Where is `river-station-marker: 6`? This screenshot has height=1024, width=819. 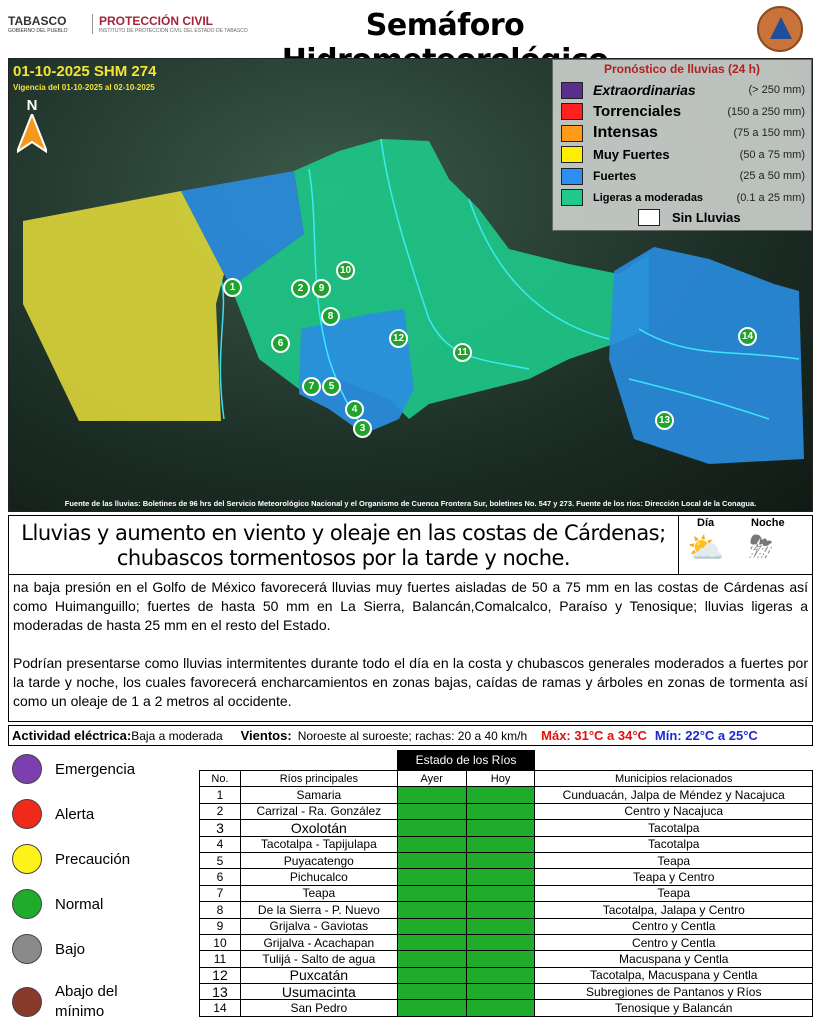
river-station-marker: 6 is located at coordinates (280, 343).